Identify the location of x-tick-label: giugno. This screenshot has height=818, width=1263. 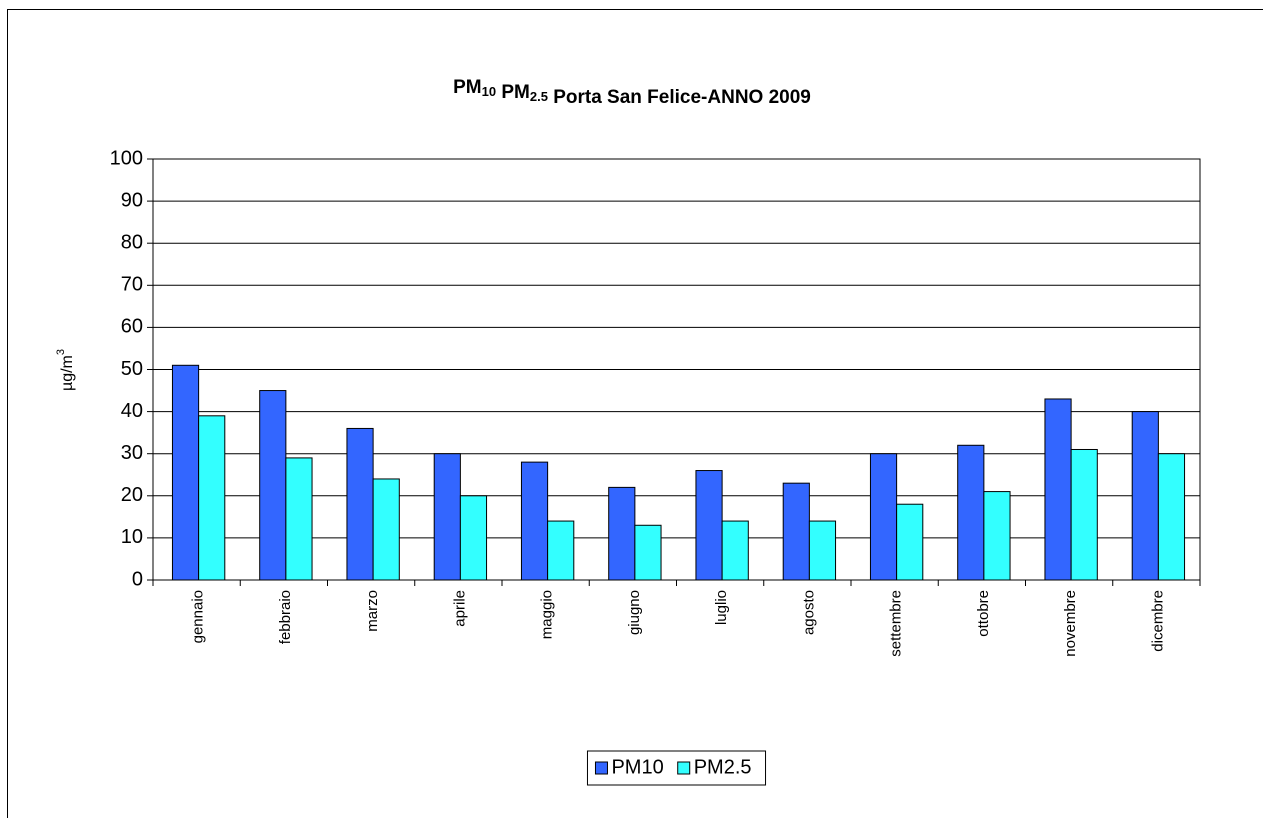
(634, 612).